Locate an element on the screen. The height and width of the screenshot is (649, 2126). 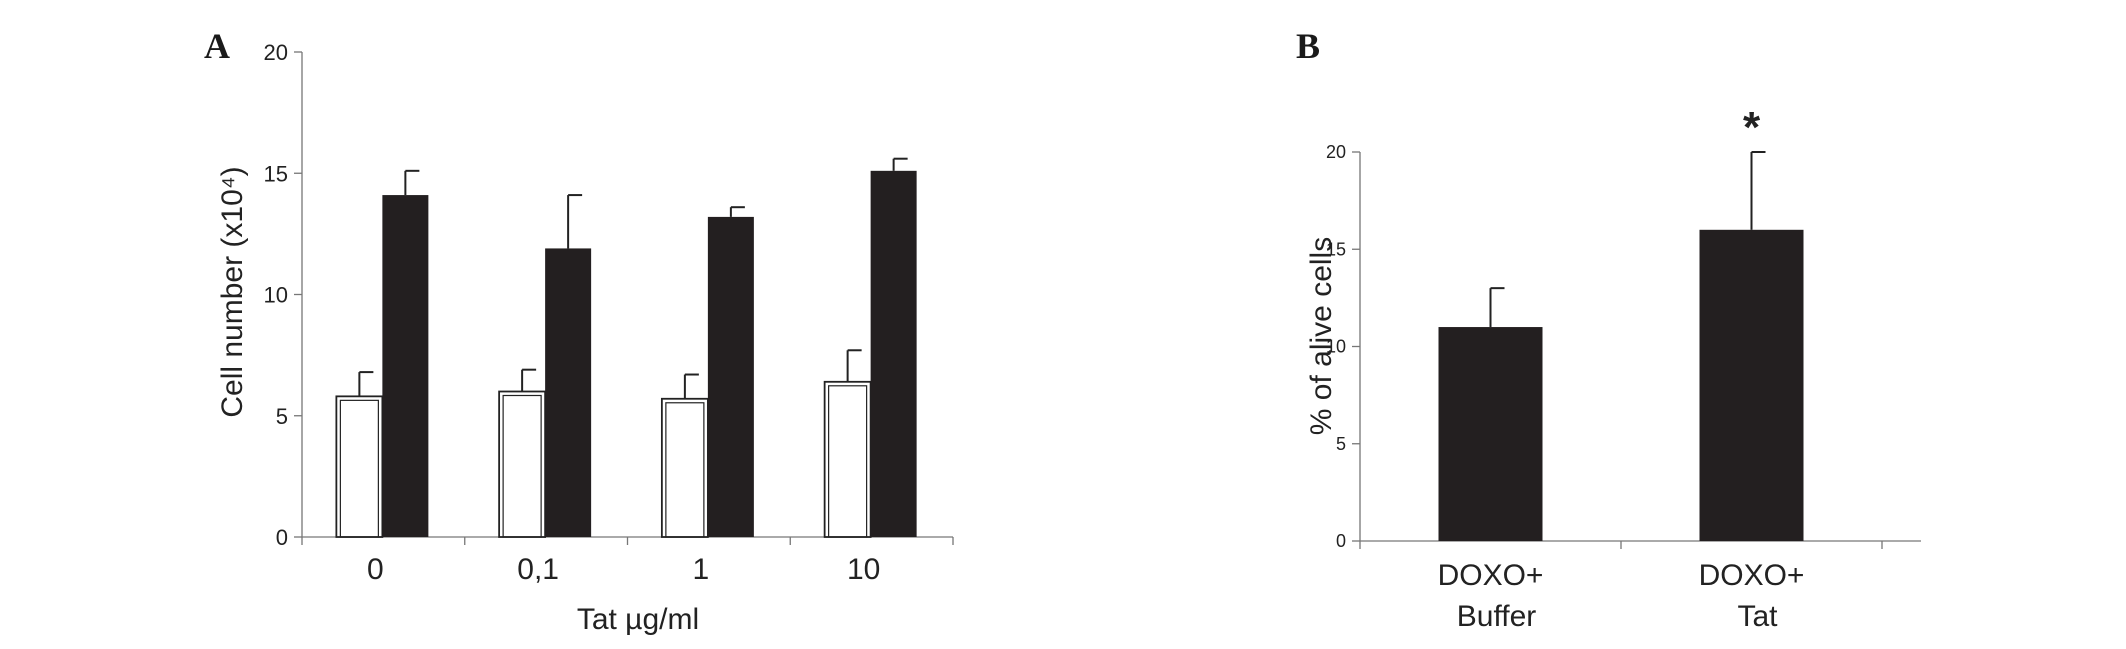
panel-a-y-tick-label: 5 is located at coordinates (282, 416).